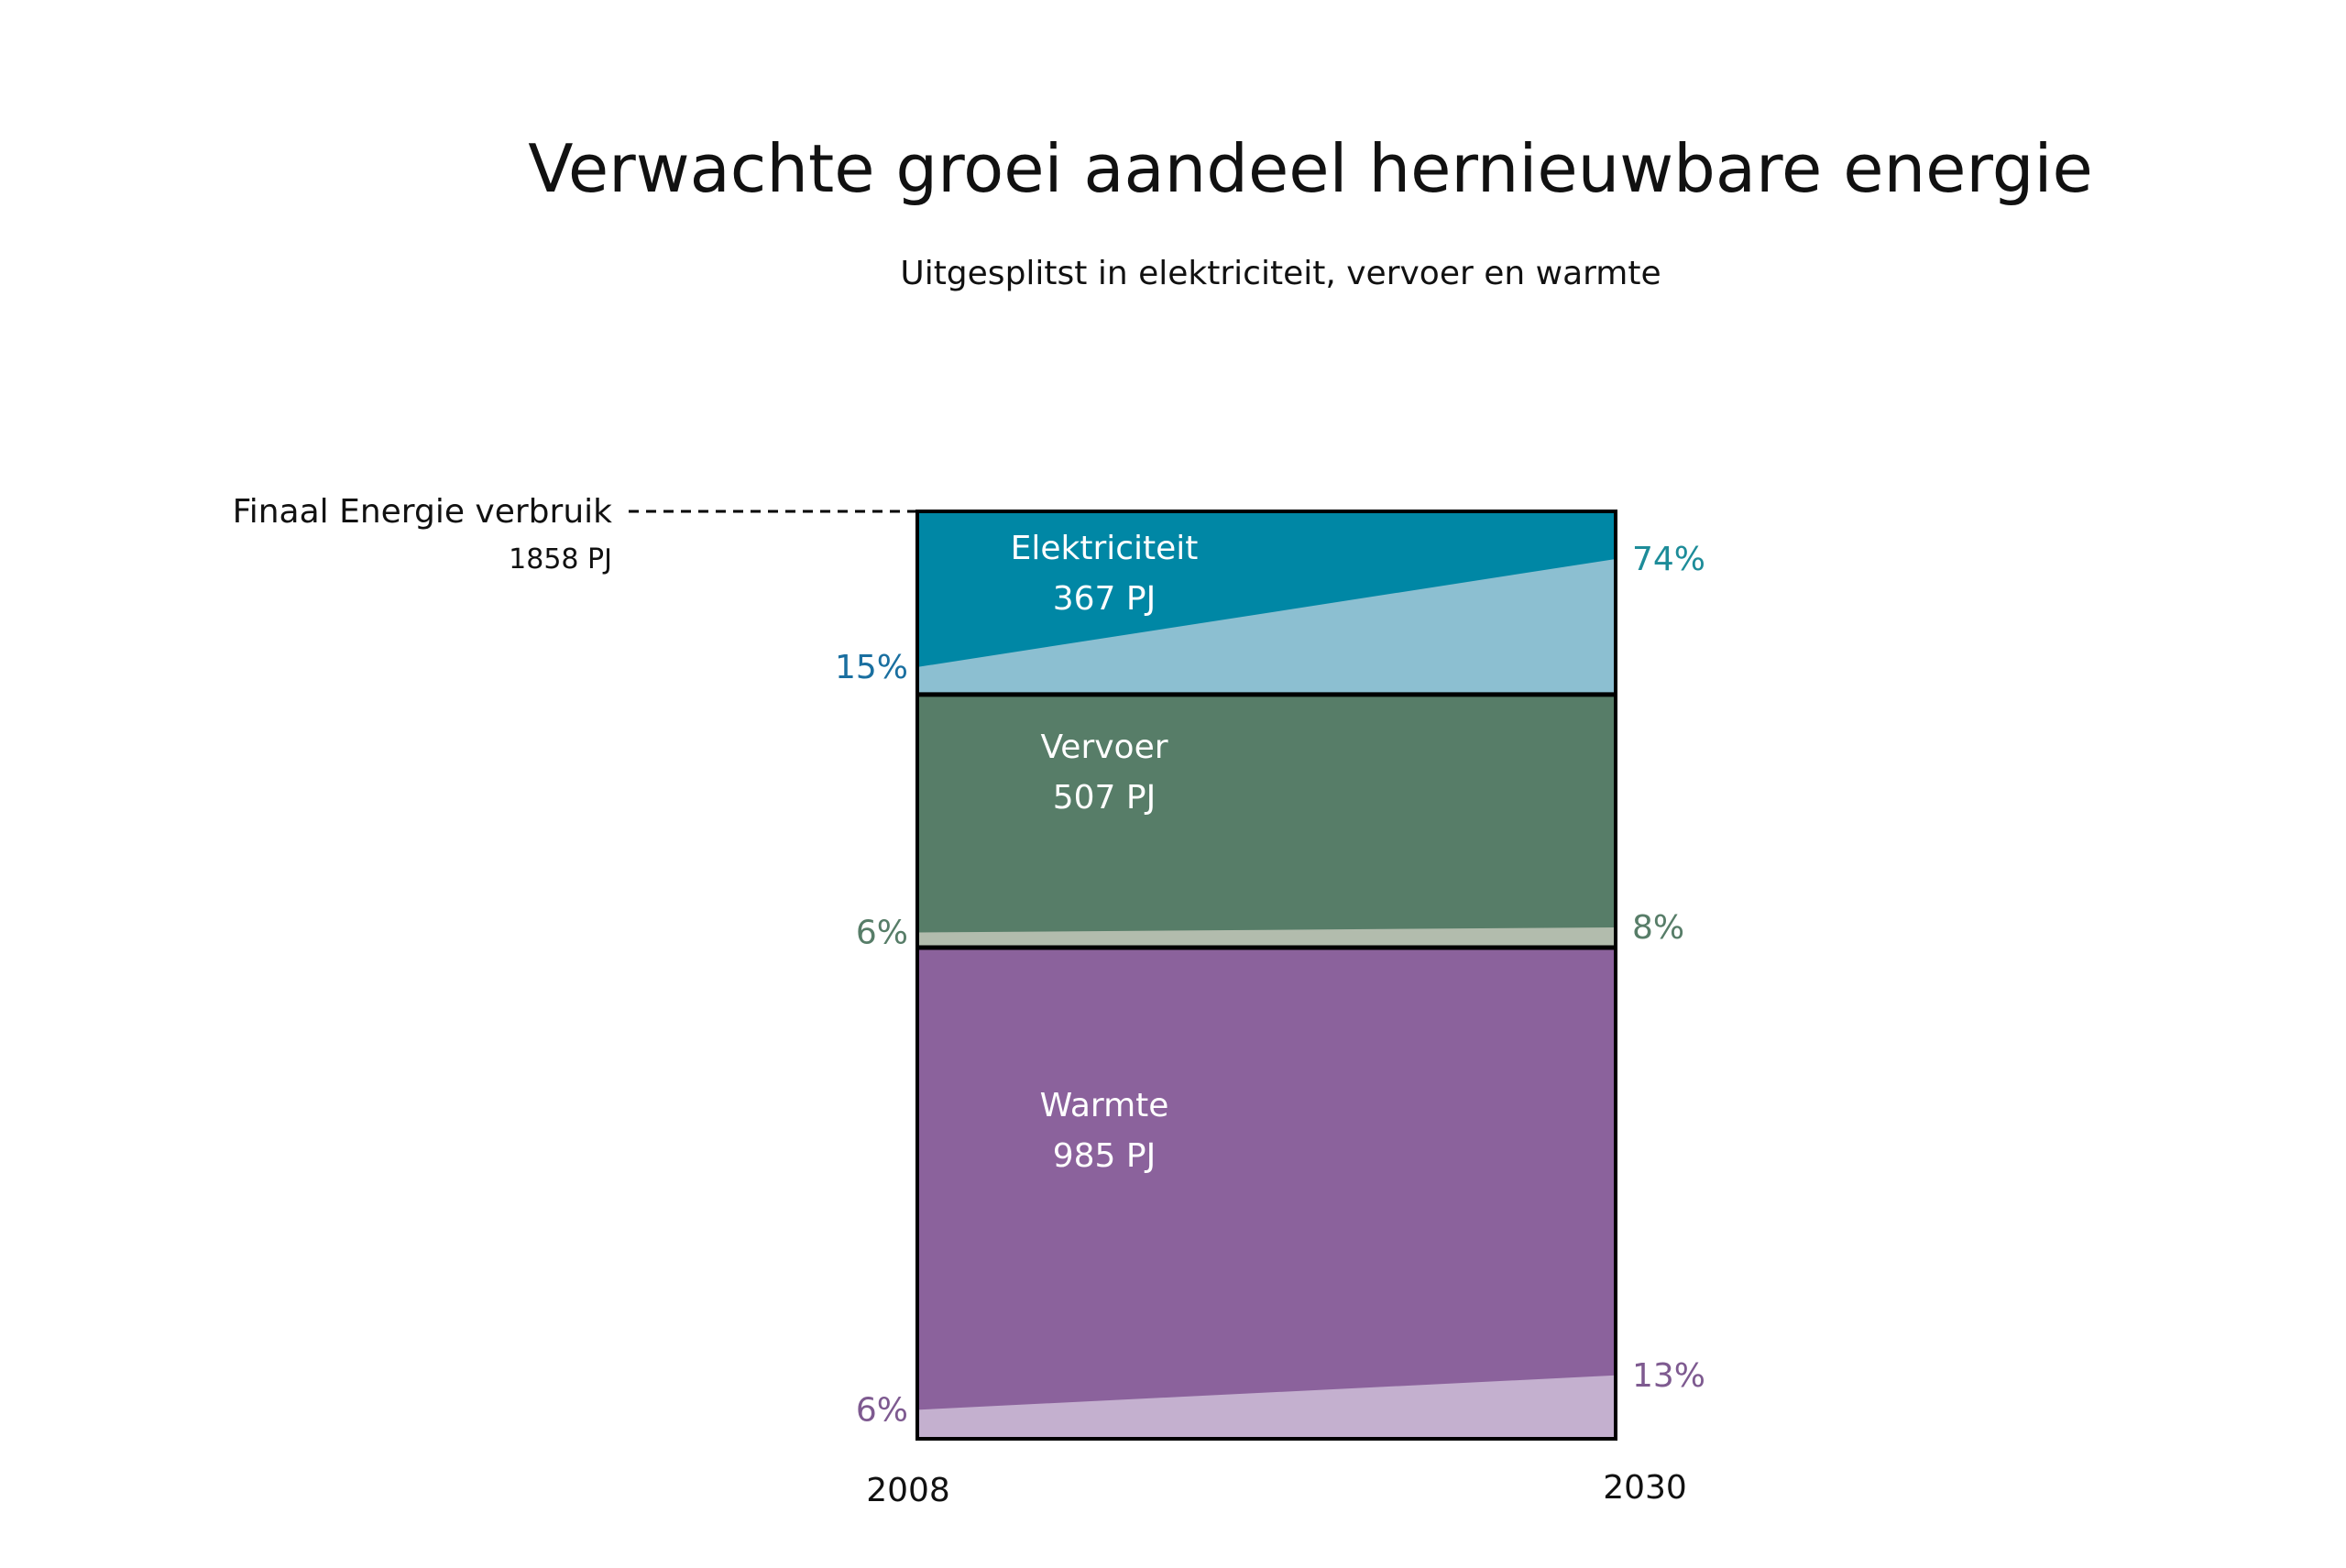 Image resolution: width=2346 pixels, height=1568 pixels. Describe the element at coordinates (1668, 559) in the screenshot. I see `share-2030-elektriciteit: 74%` at that location.